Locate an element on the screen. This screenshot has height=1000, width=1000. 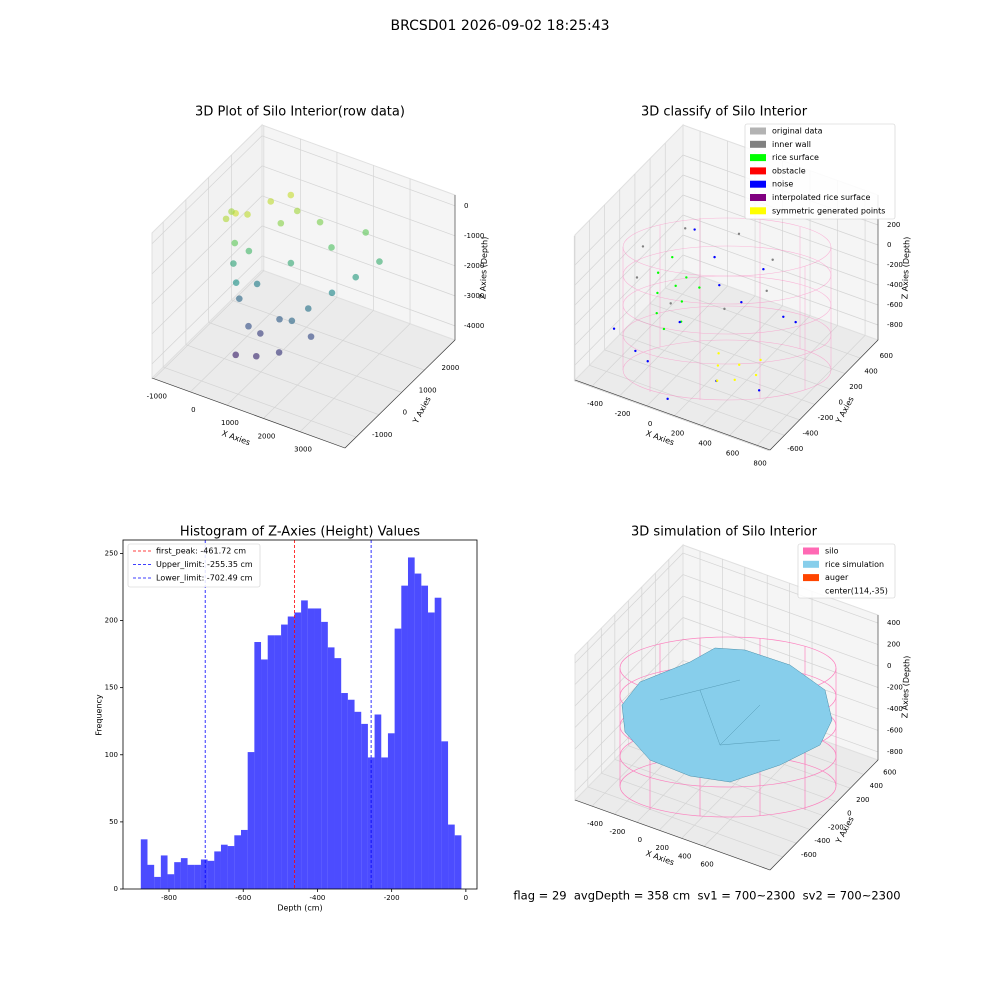
legend-label: inner wall is located at coordinates (791, 144).